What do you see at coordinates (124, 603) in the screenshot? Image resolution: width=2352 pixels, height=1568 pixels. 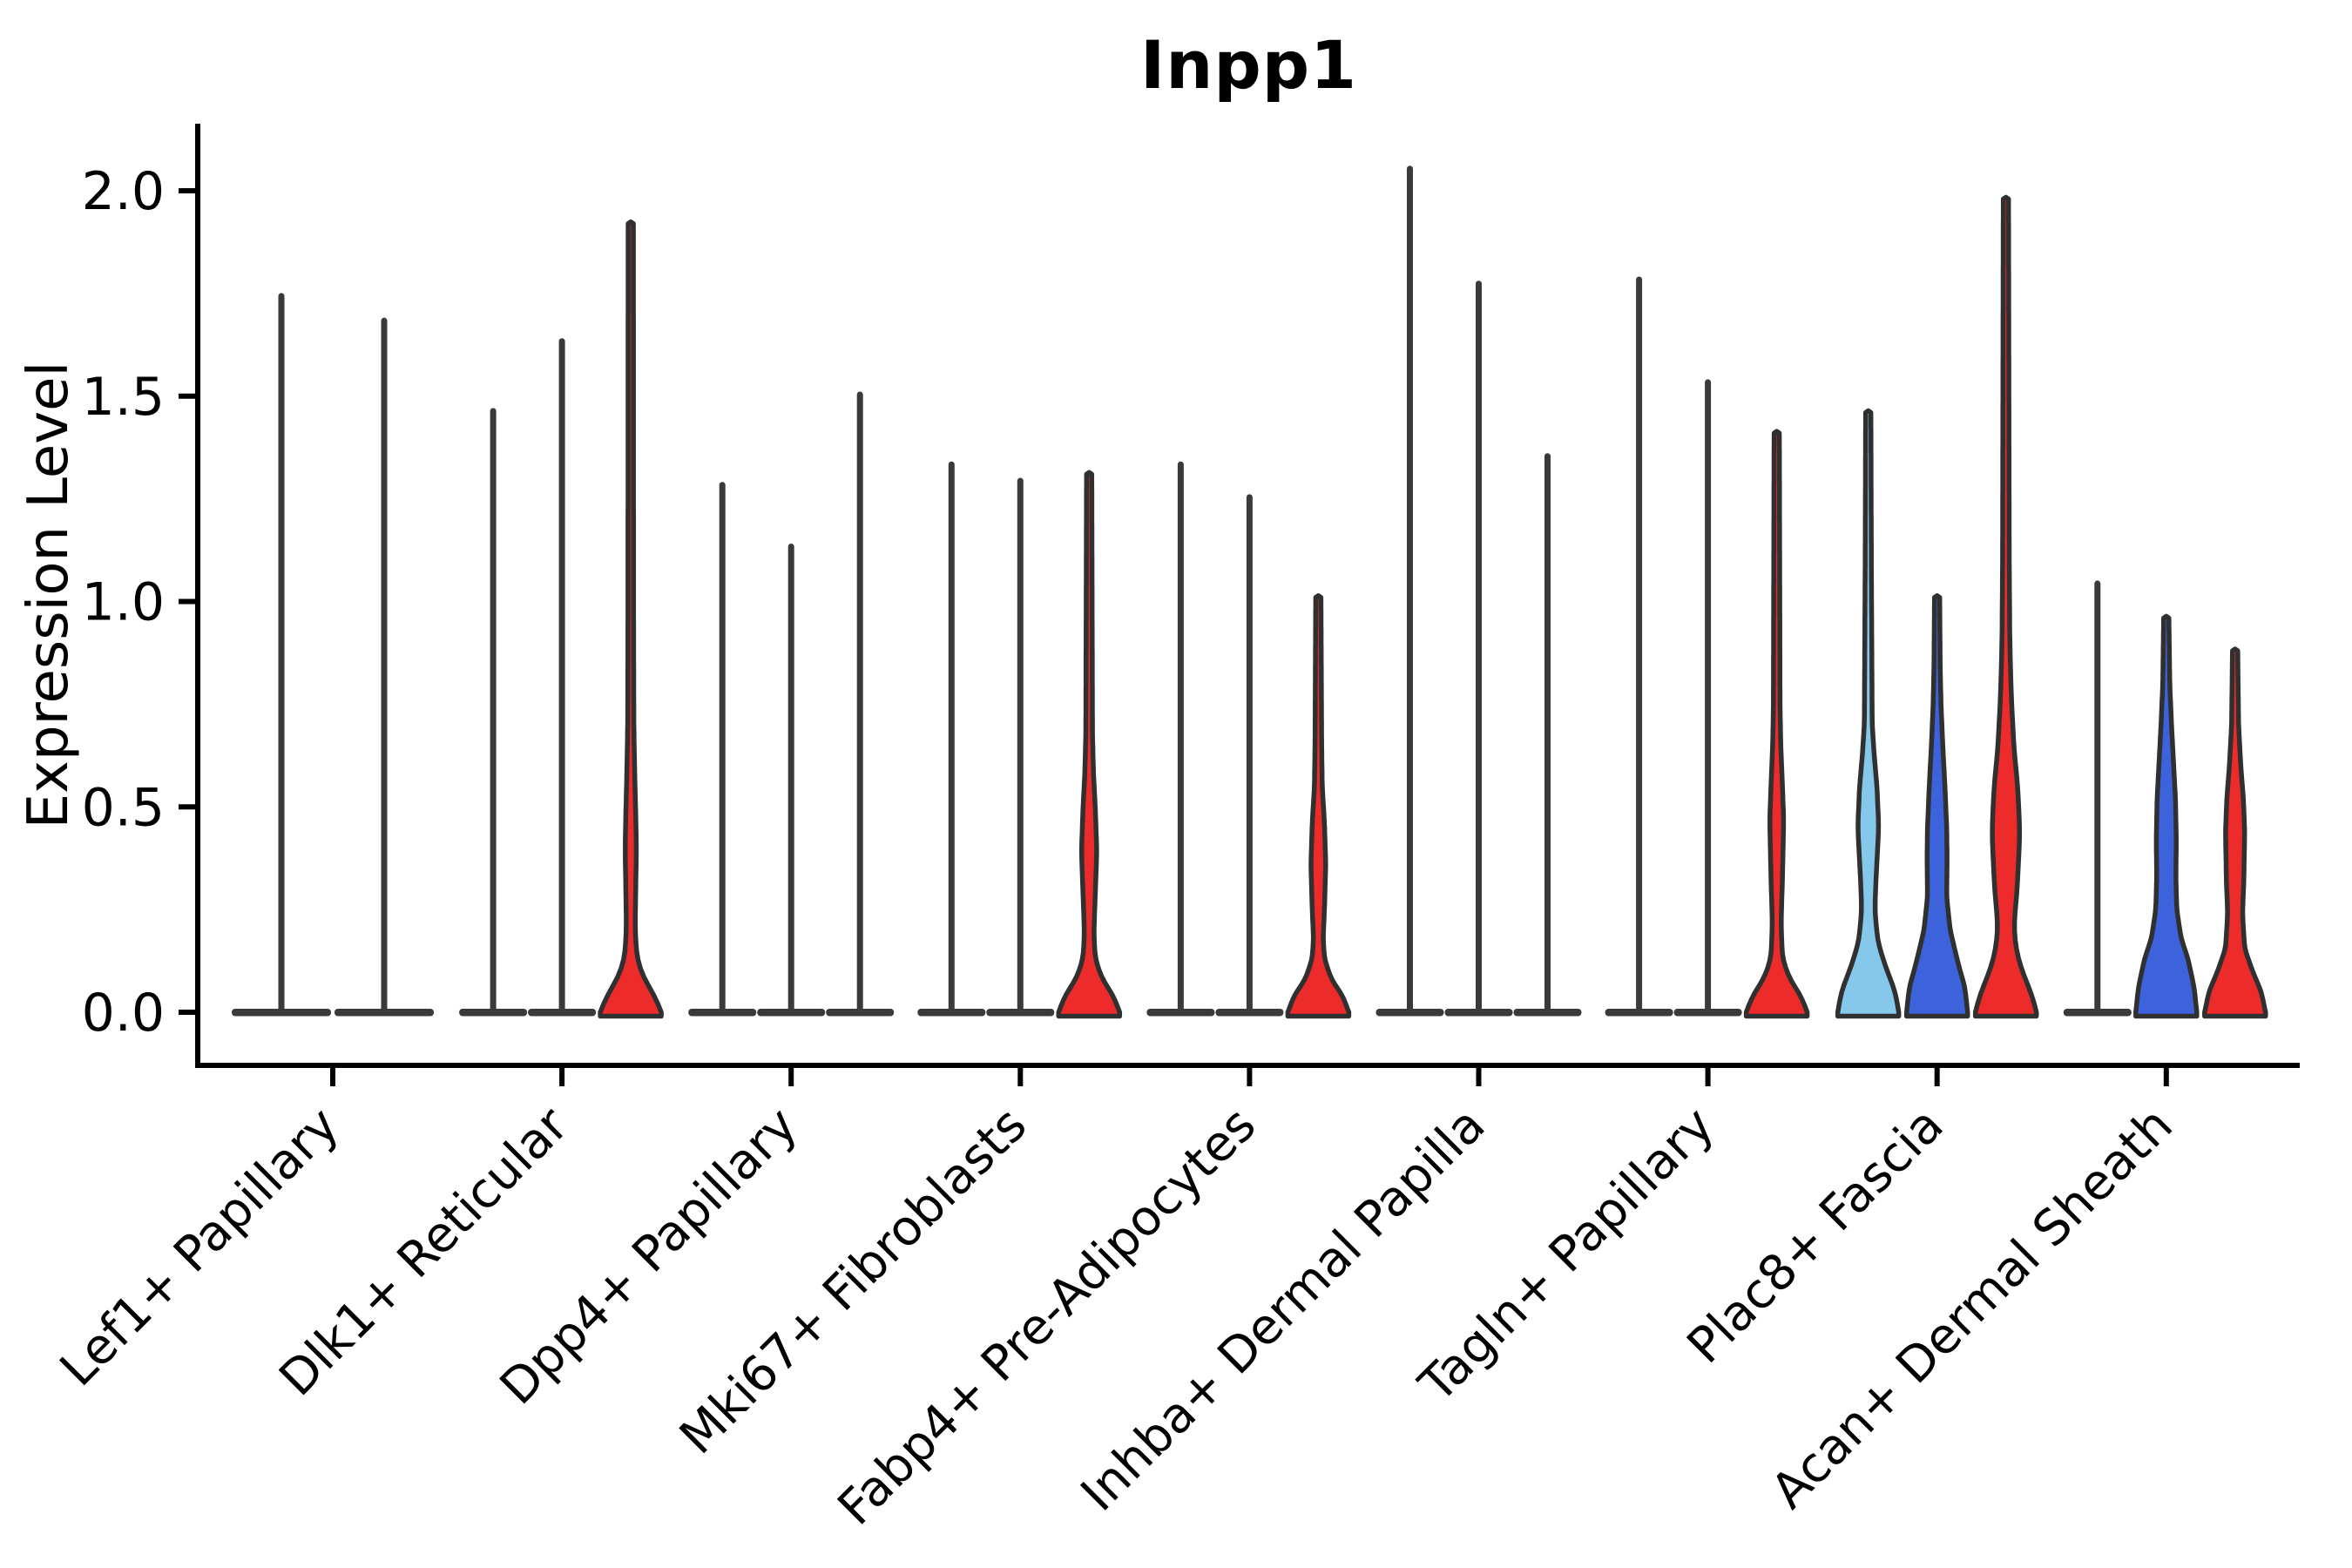 I see `y-tick-label: 1.0` at bounding box center [124, 603].